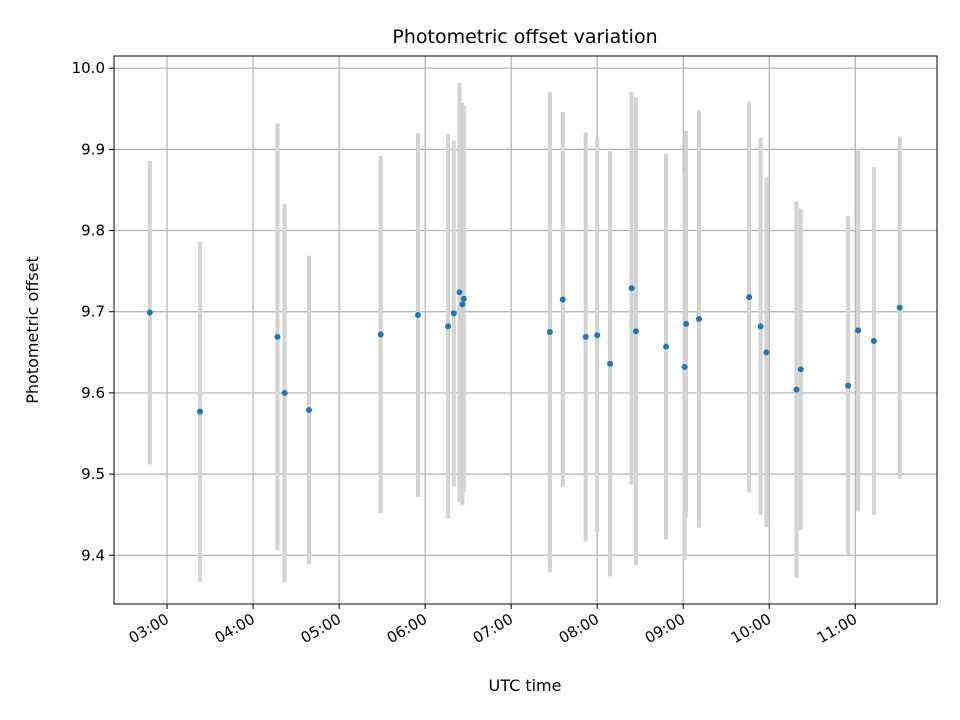  Describe the element at coordinates (525, 685) in the screenshot. I see `x-axis-label: UTC time` at that location.